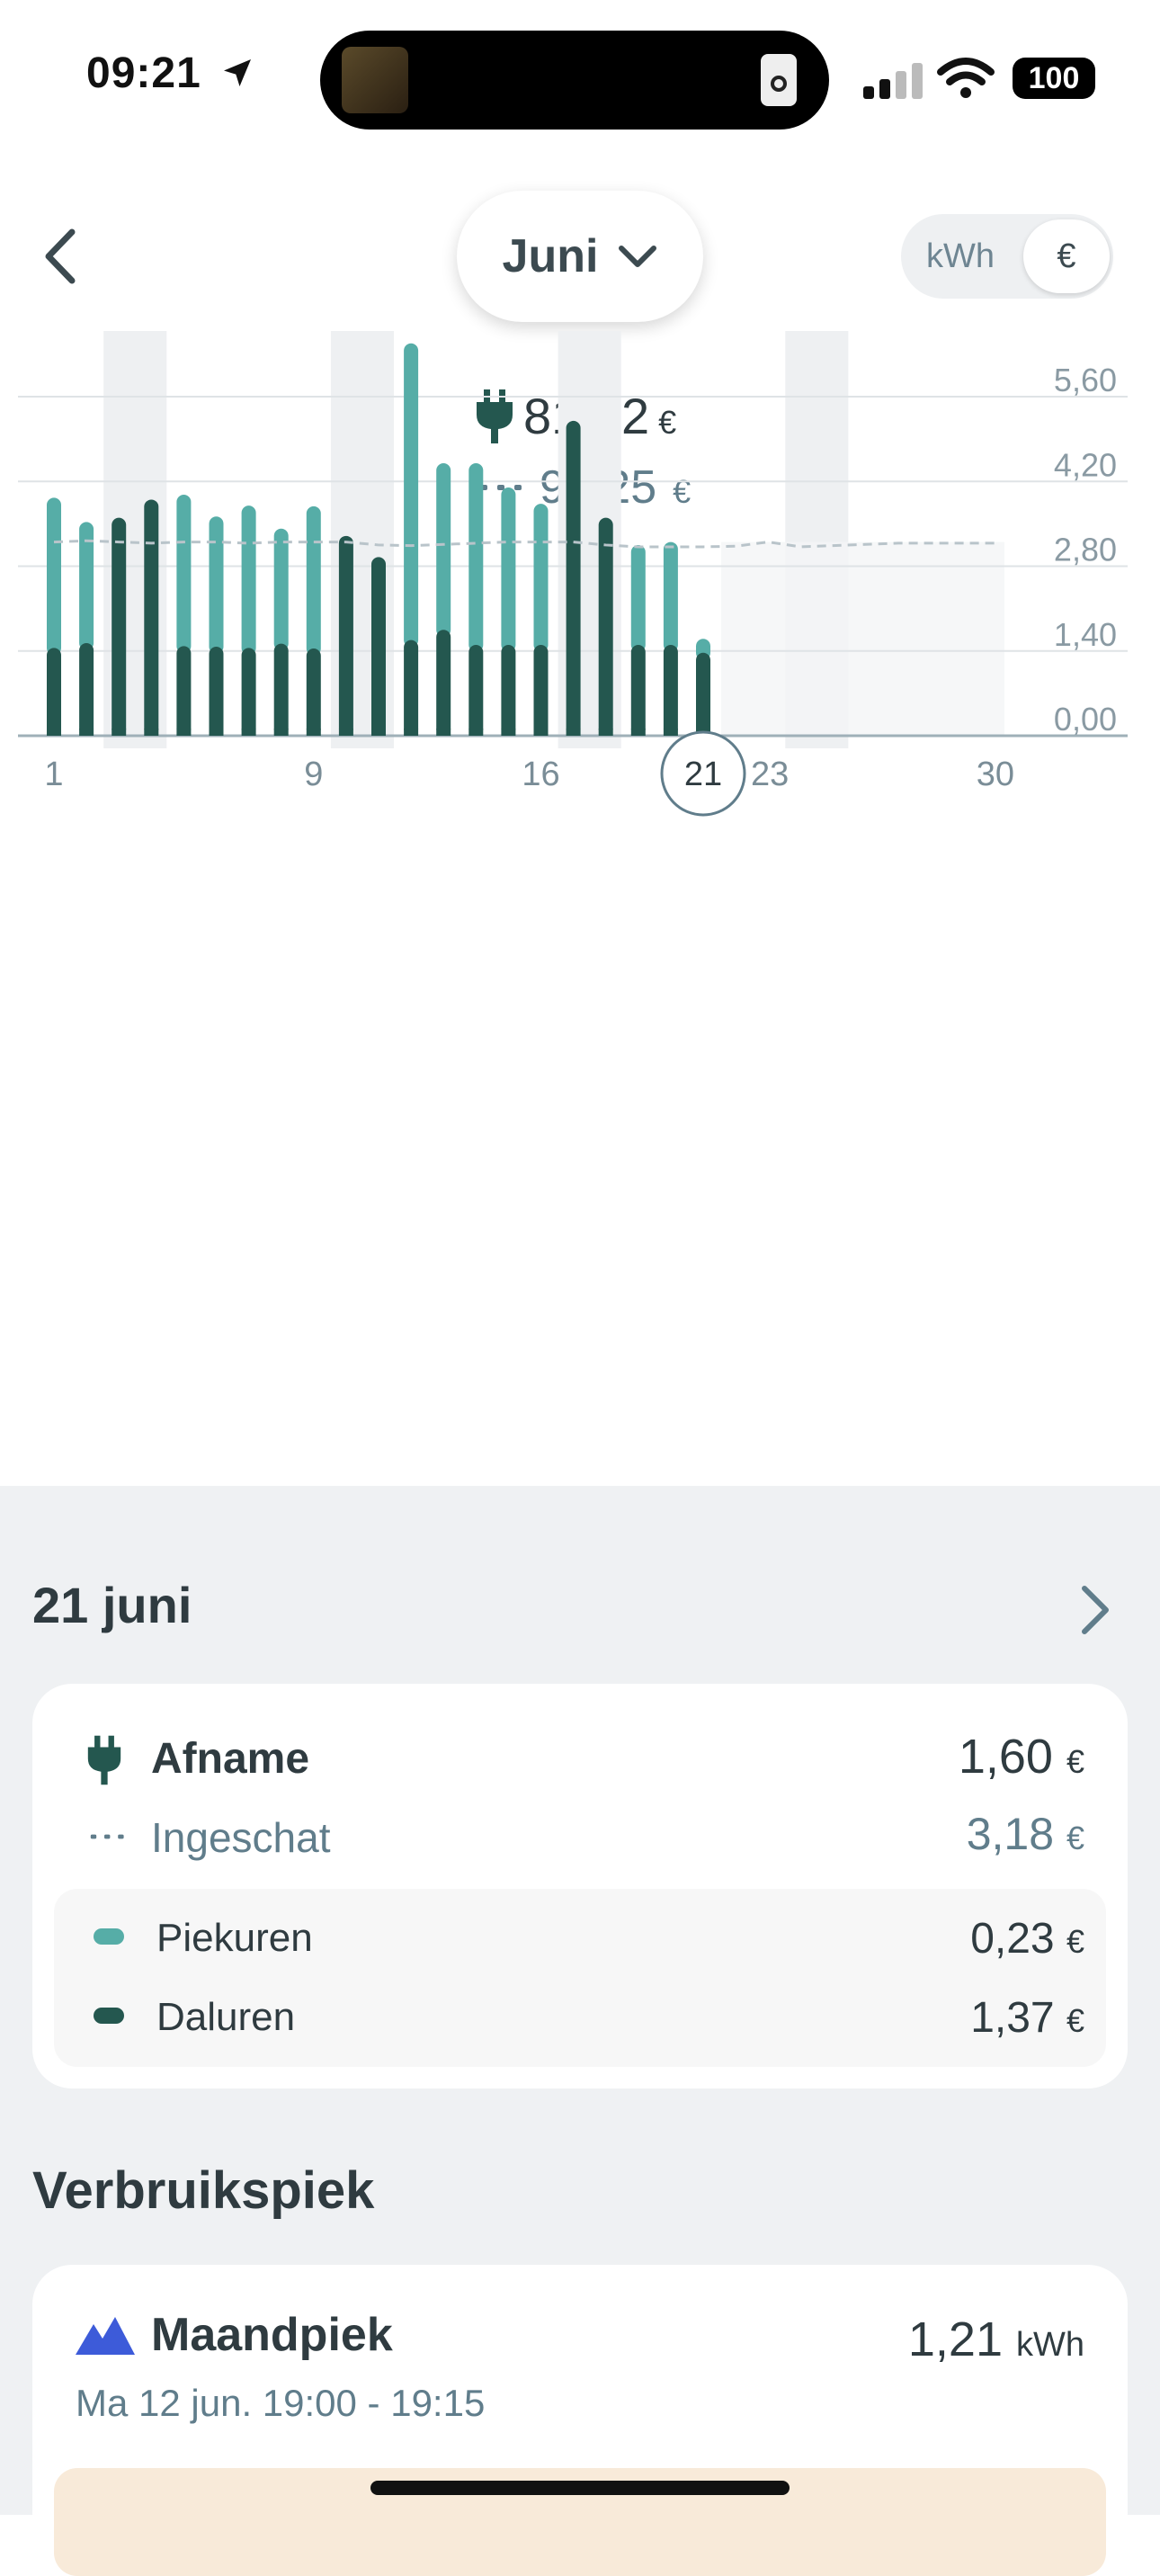 The image size is (1160, 2576). Describe the element at coordinates (105, 2336) in the screenshot. I see `mountain-icon` at that location.